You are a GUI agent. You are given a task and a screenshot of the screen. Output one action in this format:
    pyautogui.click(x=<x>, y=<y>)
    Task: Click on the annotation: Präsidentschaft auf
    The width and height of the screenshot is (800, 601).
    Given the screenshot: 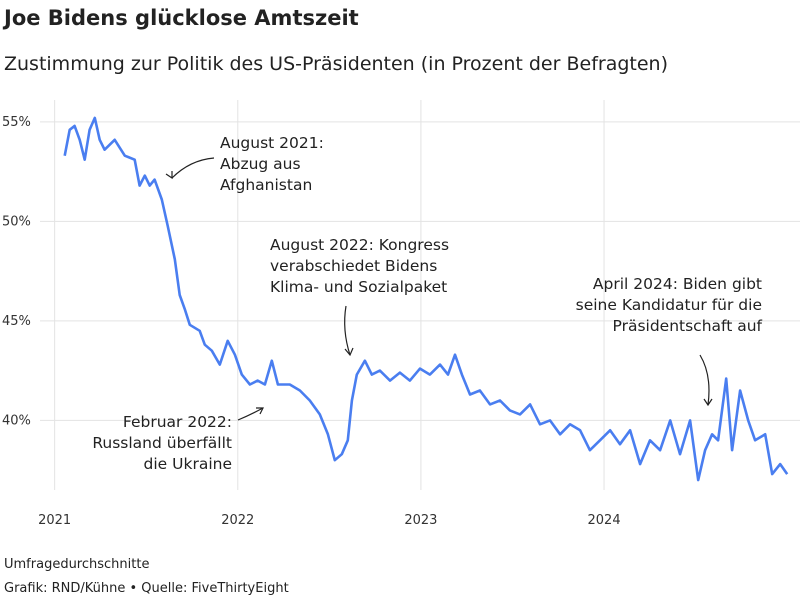 What is the action you would take?
    pyautogui.click(x=688, y=326)
    